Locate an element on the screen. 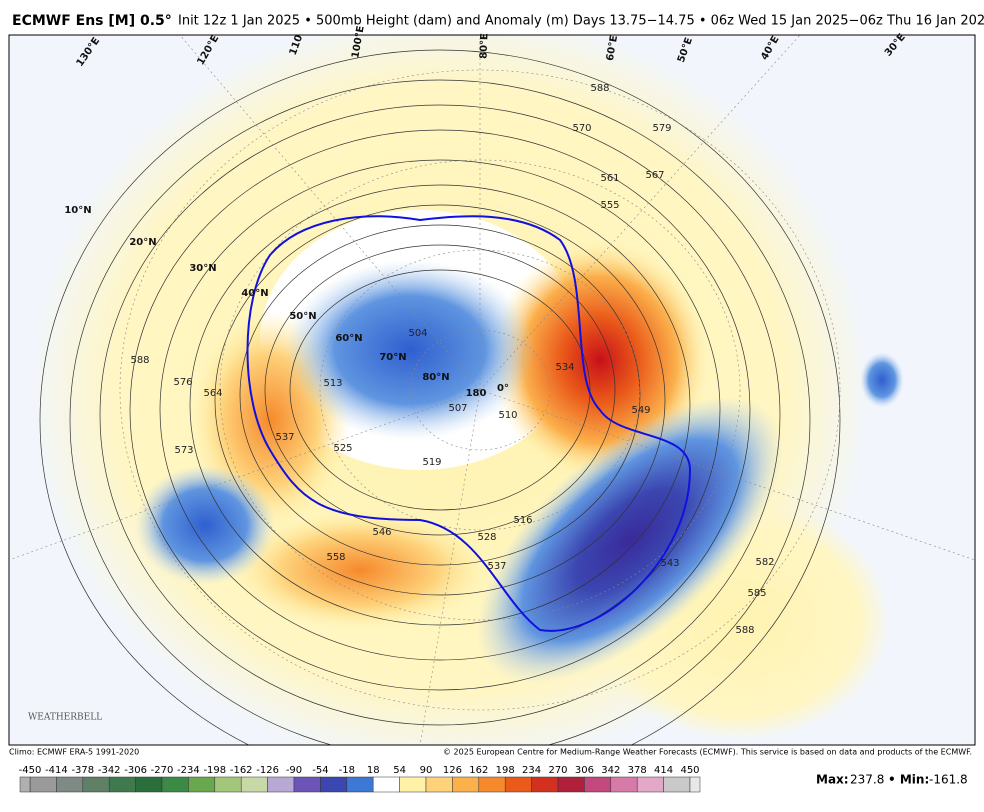 The height and width of the screenshot is (812, 984). contour-label: 585 is located at coordinates (756, 593).